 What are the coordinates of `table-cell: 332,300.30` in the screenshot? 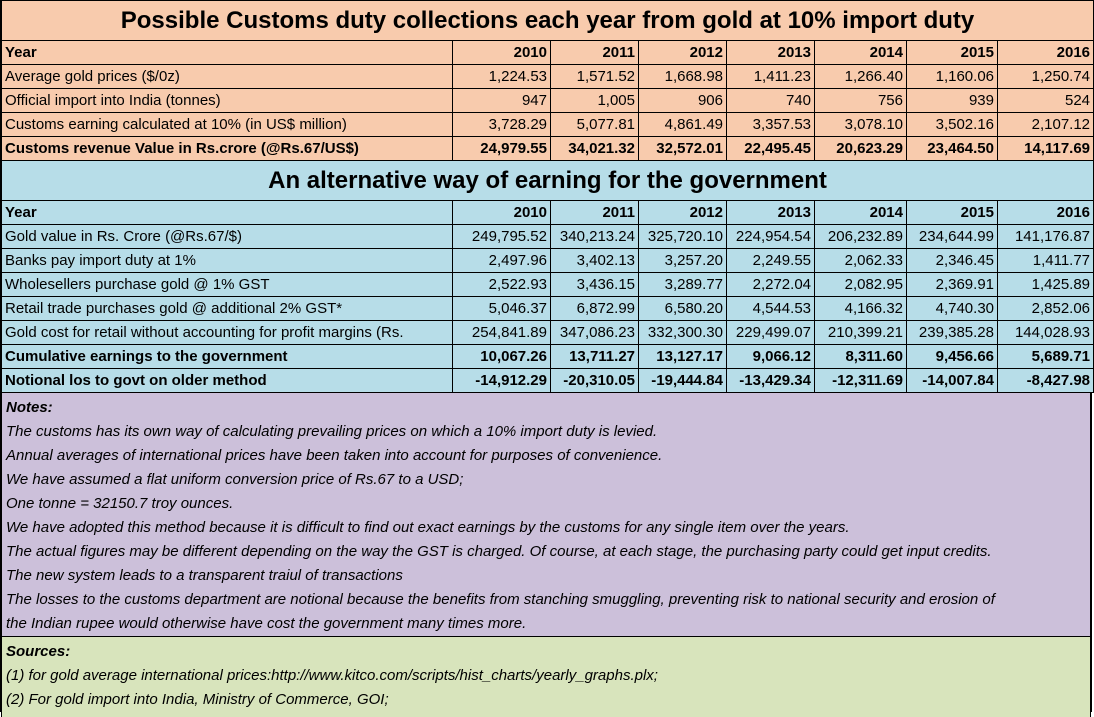 It's located at (682, 332).